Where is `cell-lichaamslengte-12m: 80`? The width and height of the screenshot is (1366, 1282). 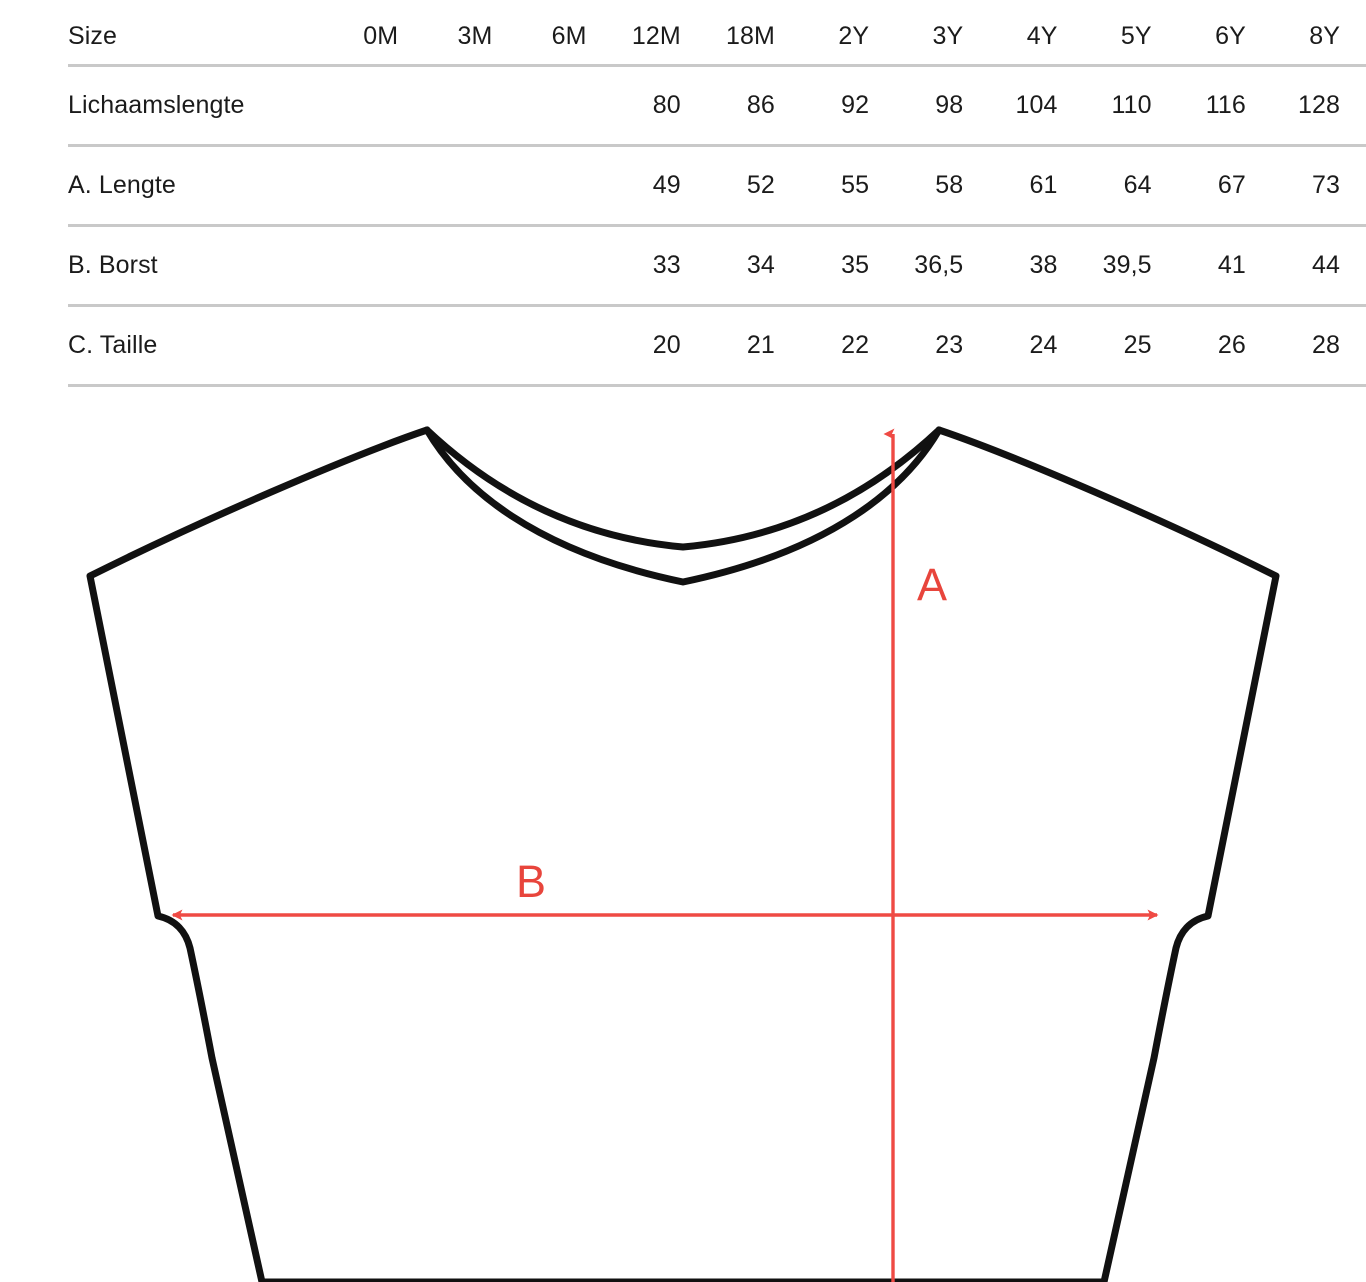
cell-lichaamslengte-12m: 80 is located at coordinates (666, 105).